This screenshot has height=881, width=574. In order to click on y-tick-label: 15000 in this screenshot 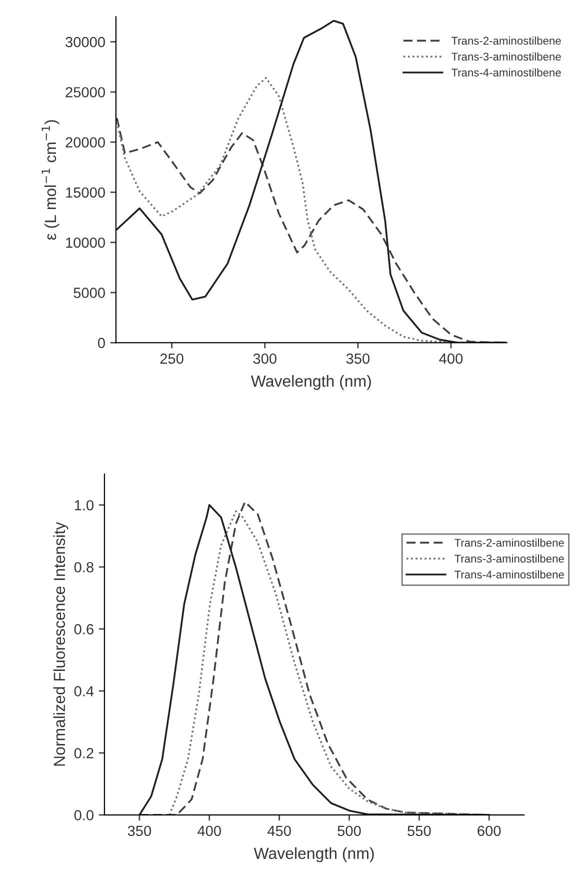, I will do `click(85, 192)`.